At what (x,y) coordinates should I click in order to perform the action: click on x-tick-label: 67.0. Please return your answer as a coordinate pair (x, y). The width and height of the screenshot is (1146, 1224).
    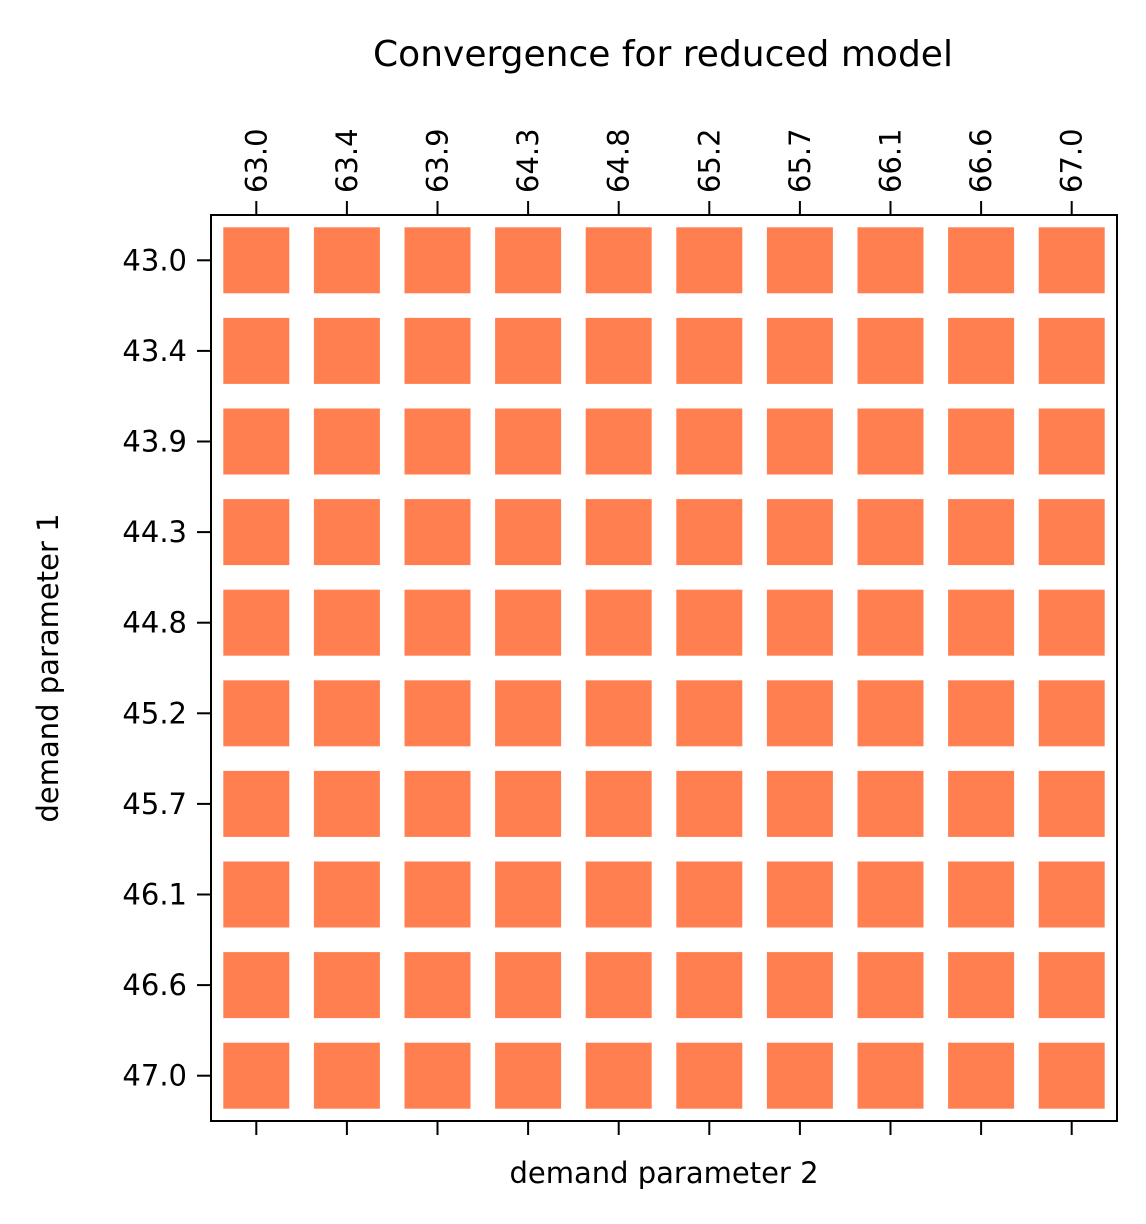
    Looking at the image, I should click on (1072, 160).